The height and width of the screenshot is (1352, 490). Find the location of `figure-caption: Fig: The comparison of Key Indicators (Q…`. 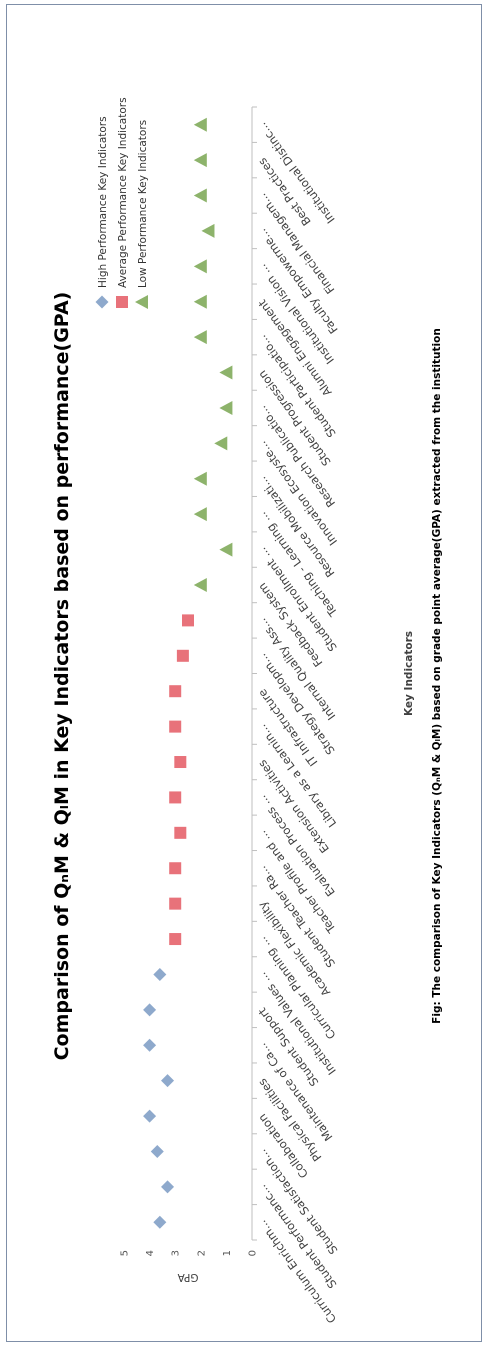

figure-caption: Fig: The comparison of Key Indicators (Q… is located at coordinates (437, 676).